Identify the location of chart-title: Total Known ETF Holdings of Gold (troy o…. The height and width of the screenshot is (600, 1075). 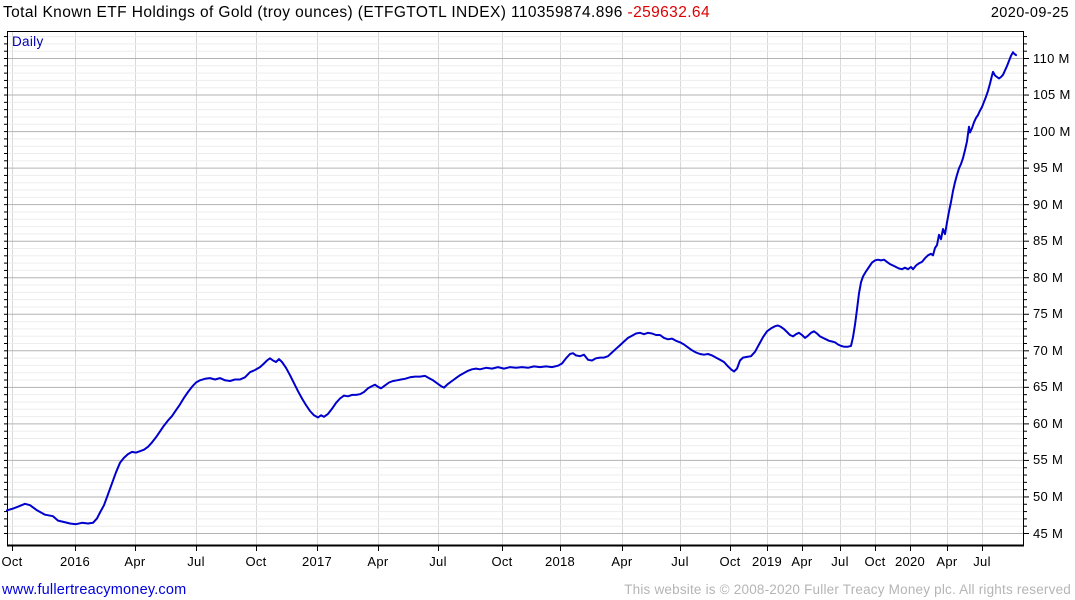
(255, 12).